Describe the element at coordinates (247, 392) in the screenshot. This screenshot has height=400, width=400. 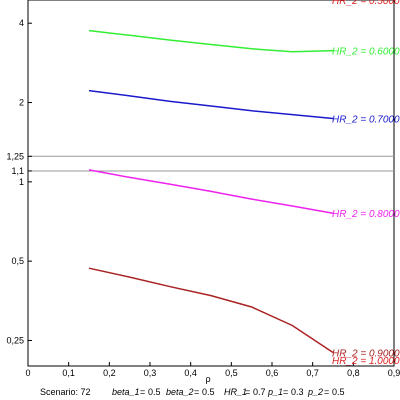
I see `footer-hr1-eq: =` at that location.